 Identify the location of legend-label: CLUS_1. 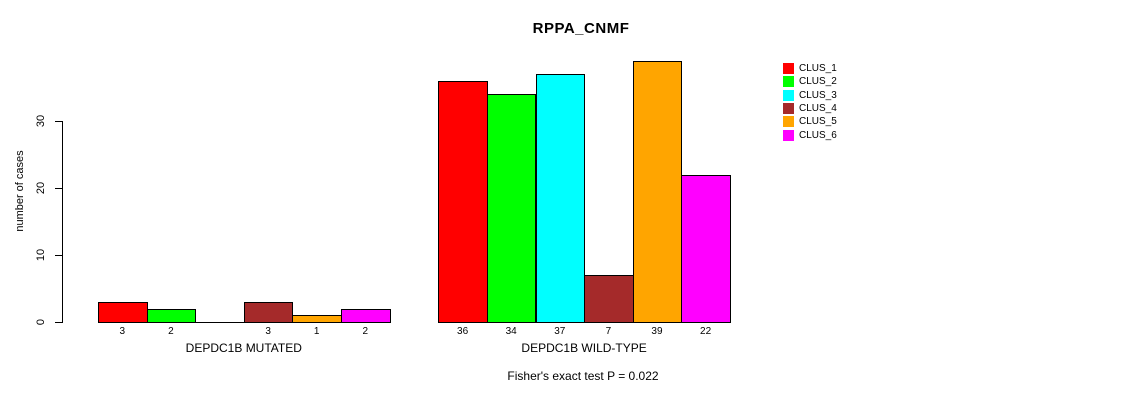
(818, 69).